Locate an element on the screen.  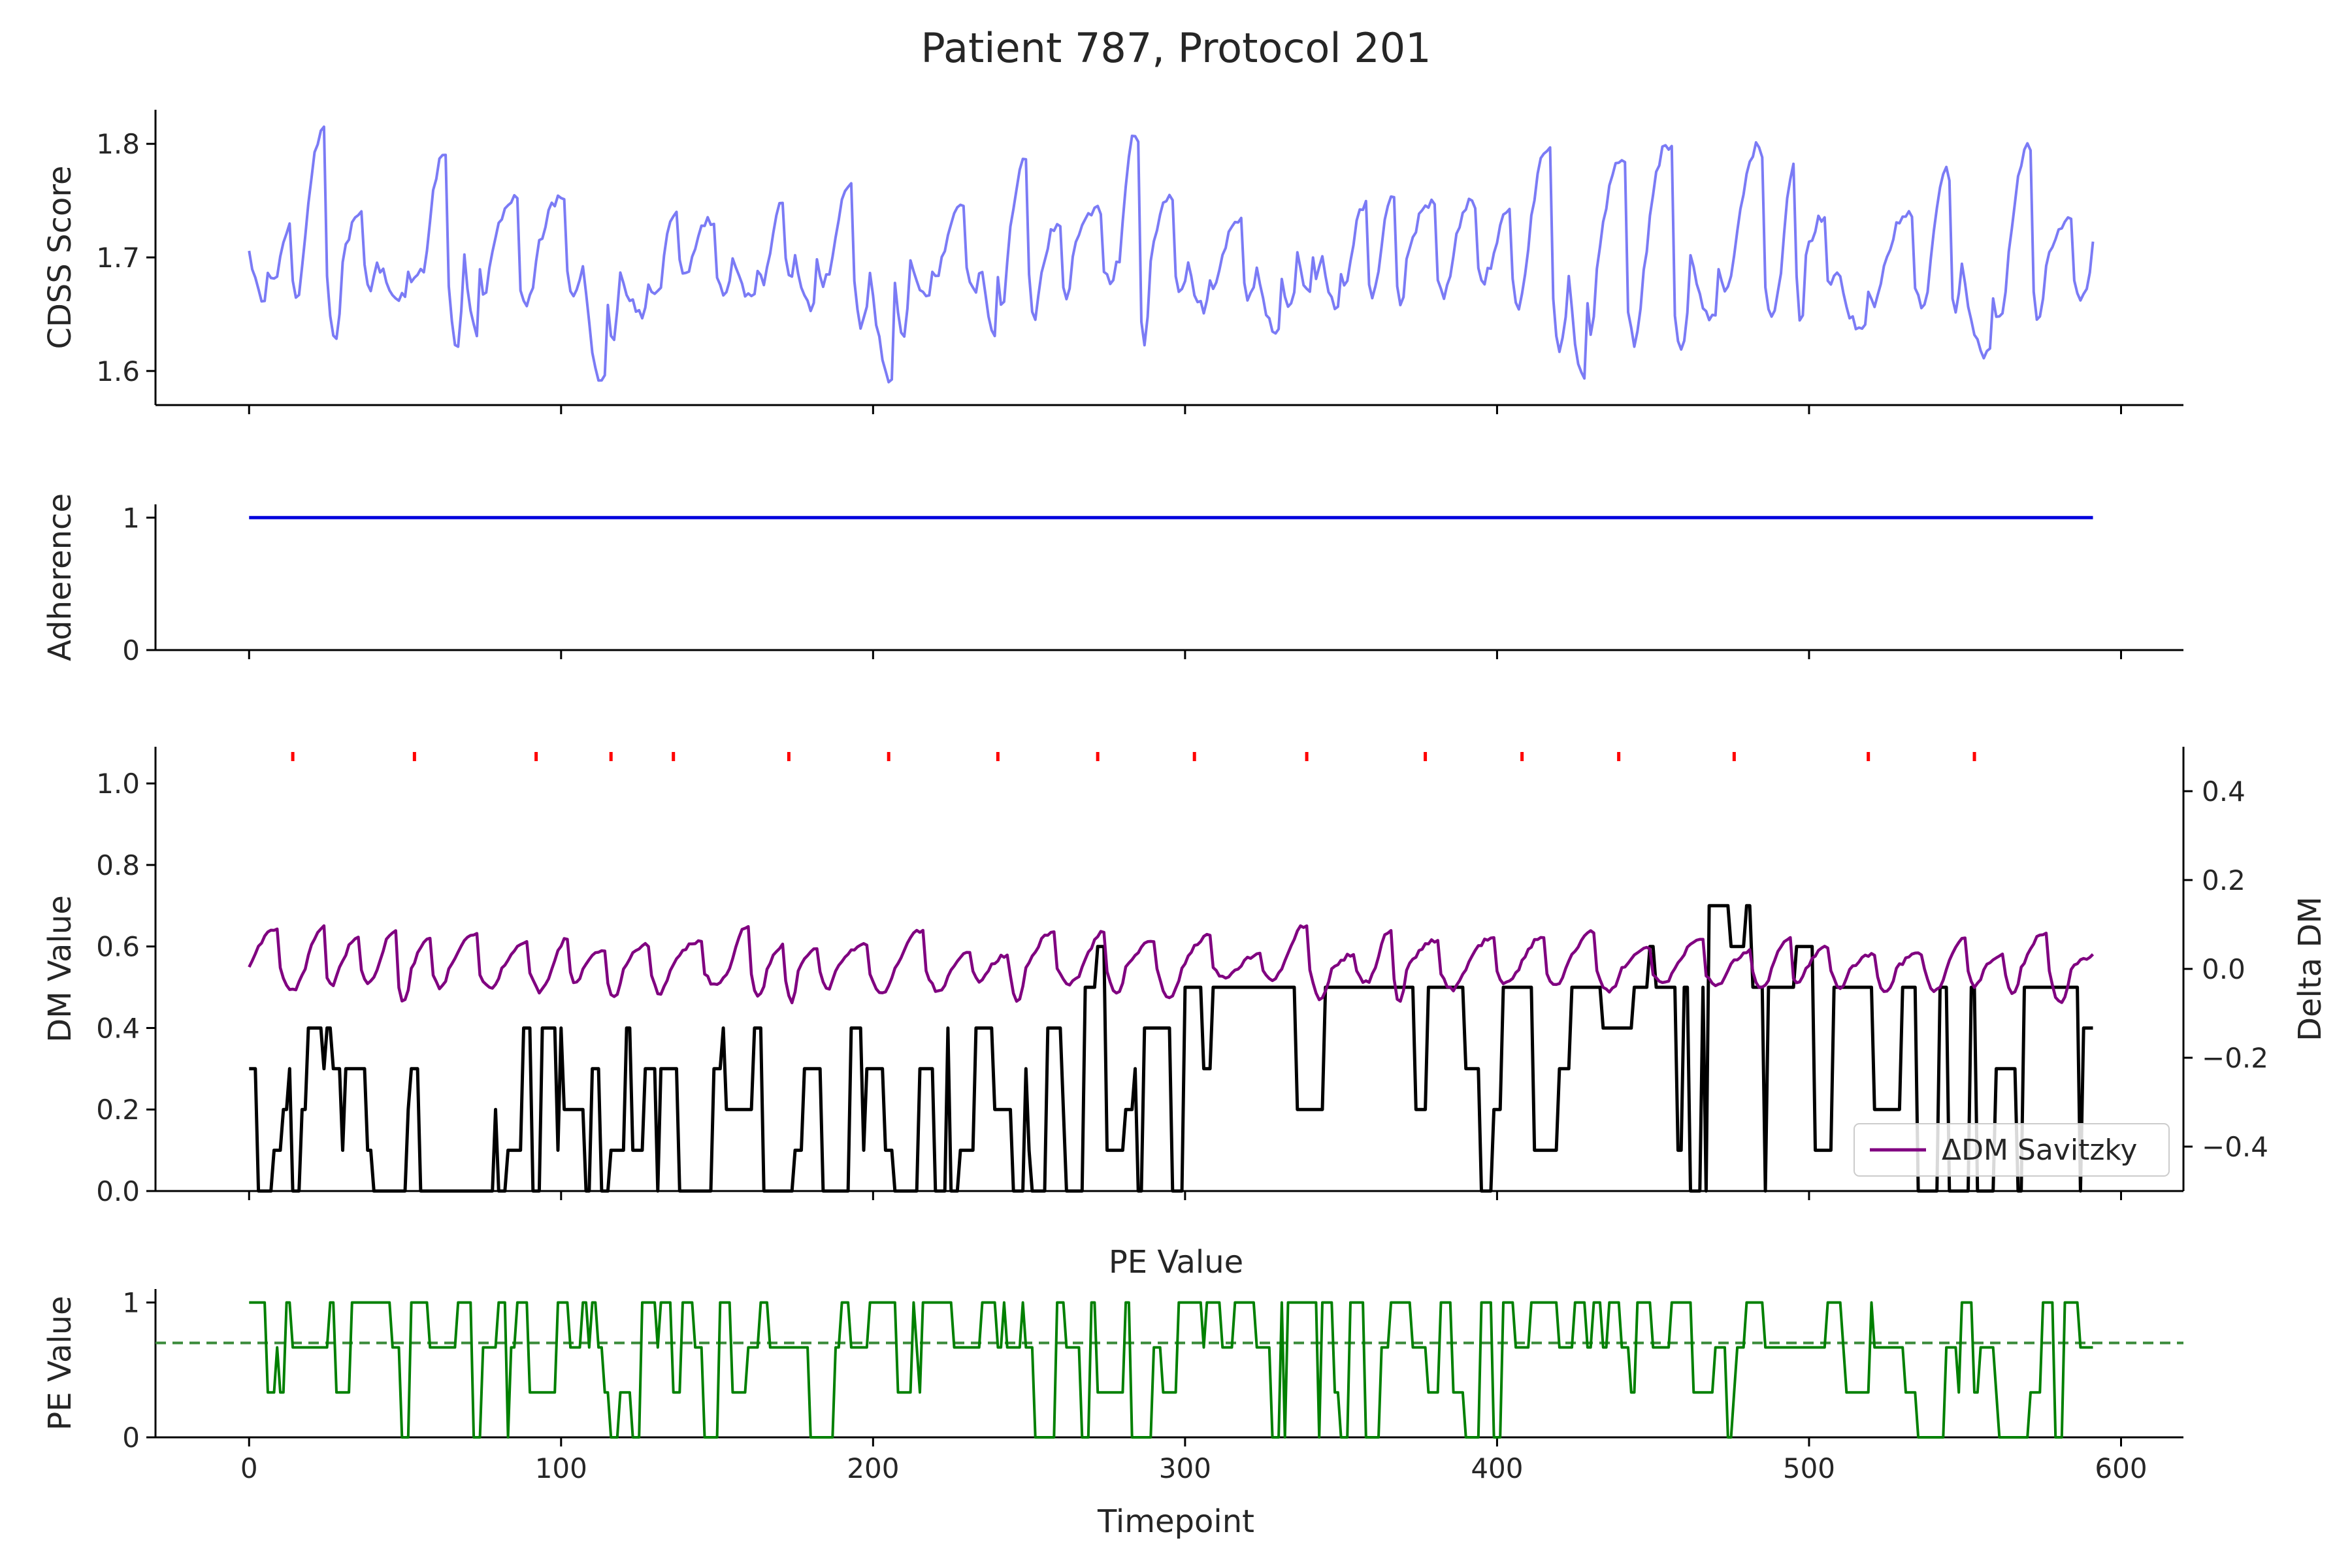
dm-value-line is located at coordinates (1171, 1048).